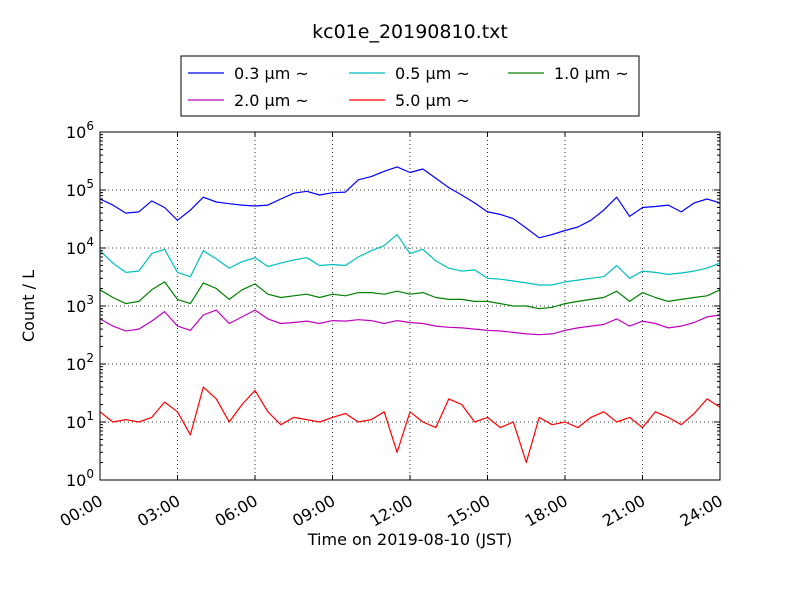 The height and width of the screenshot is (600, 800). What do you see at coordinates (271, 73) in the screenshot?
I see `legend-entry: 0.3 μm ~` at bounding box center [271, 73].